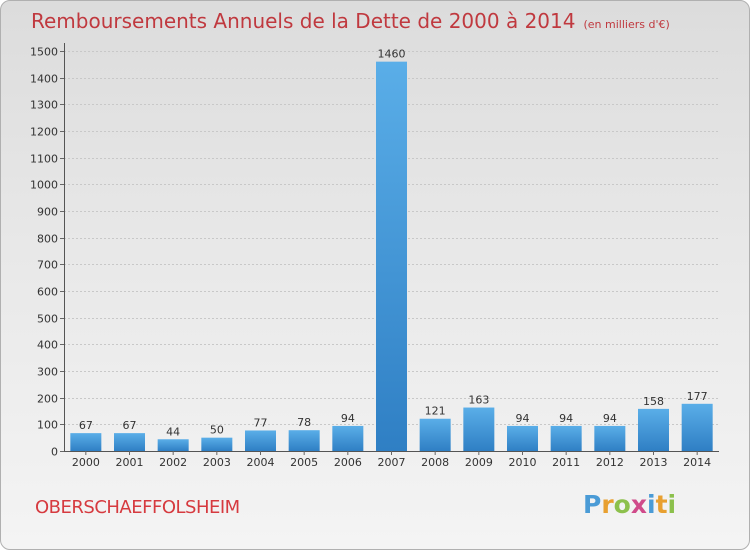 The width and height of the screenshot is (750, 550). What do you see at coordinates (435, 411) in the screenshot?
I see `data-label: 121` at bounding box center [435, 411].